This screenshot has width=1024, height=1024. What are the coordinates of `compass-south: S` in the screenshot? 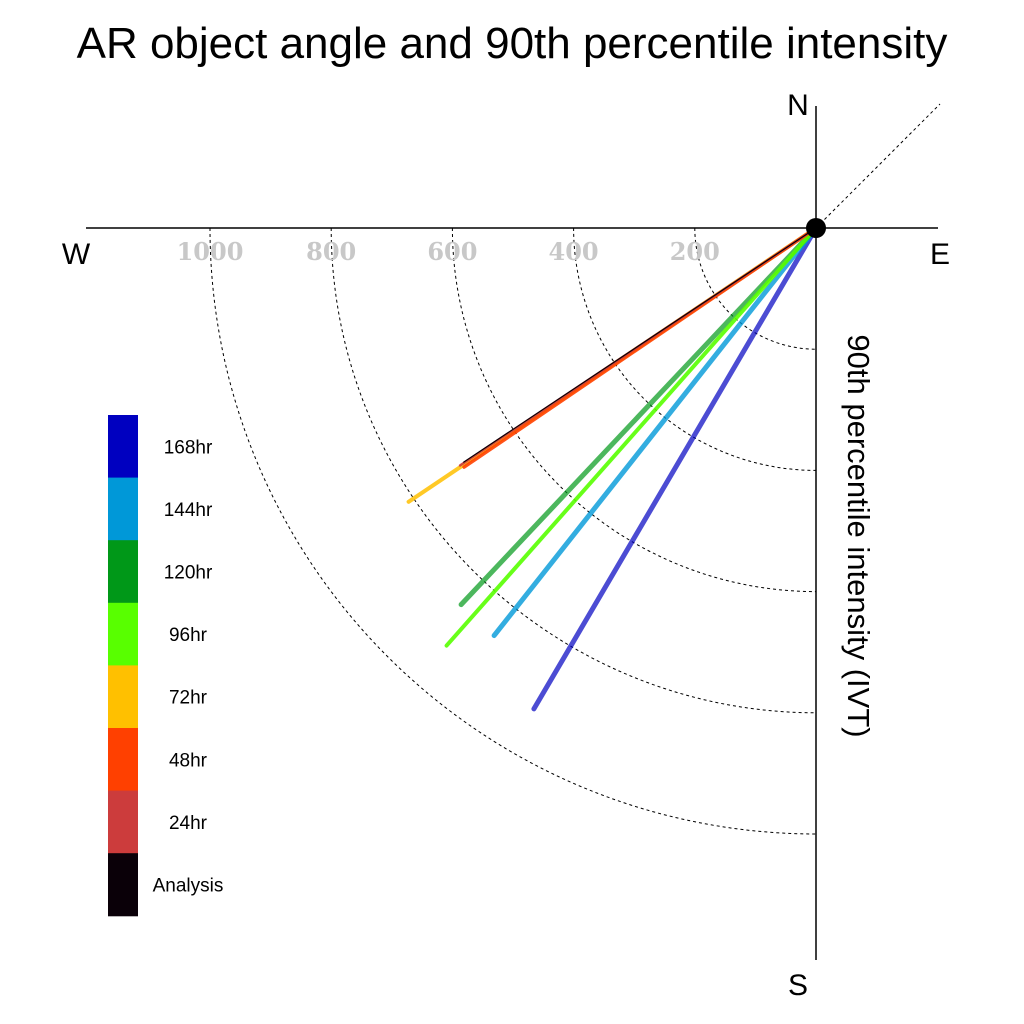 It's located at (798, 985).